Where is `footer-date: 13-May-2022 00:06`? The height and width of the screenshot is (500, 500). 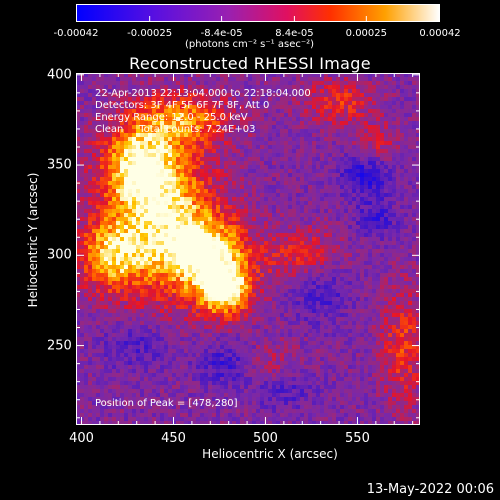 footer-date: 13-May-2022 00:06 is located at coordinates (430, 489).